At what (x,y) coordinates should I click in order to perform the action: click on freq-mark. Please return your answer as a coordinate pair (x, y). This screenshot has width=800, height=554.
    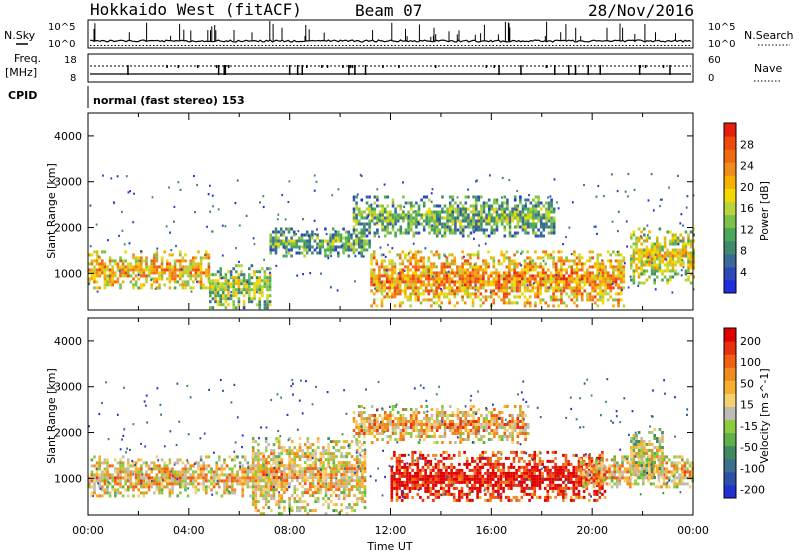
    Looking at the image, I should click on (167, 66).